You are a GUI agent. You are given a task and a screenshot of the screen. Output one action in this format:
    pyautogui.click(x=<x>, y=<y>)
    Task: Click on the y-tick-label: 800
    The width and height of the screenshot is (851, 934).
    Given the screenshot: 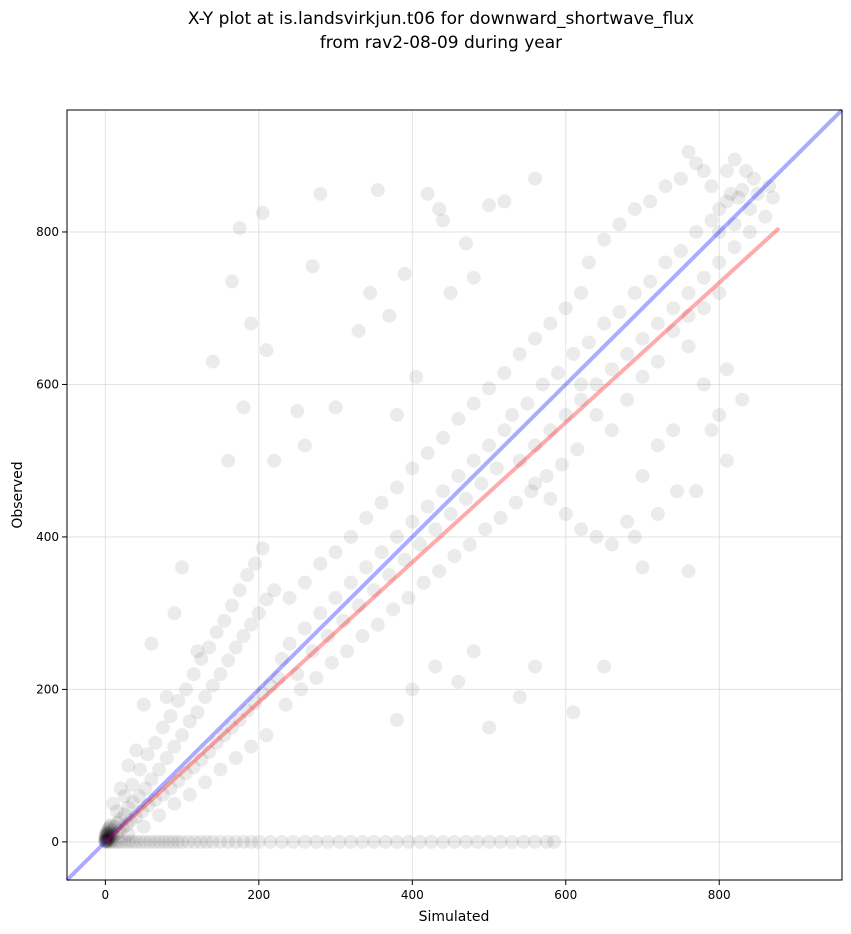 What is the action you would take?
    pyautogui.click(x=47, y=232)
    